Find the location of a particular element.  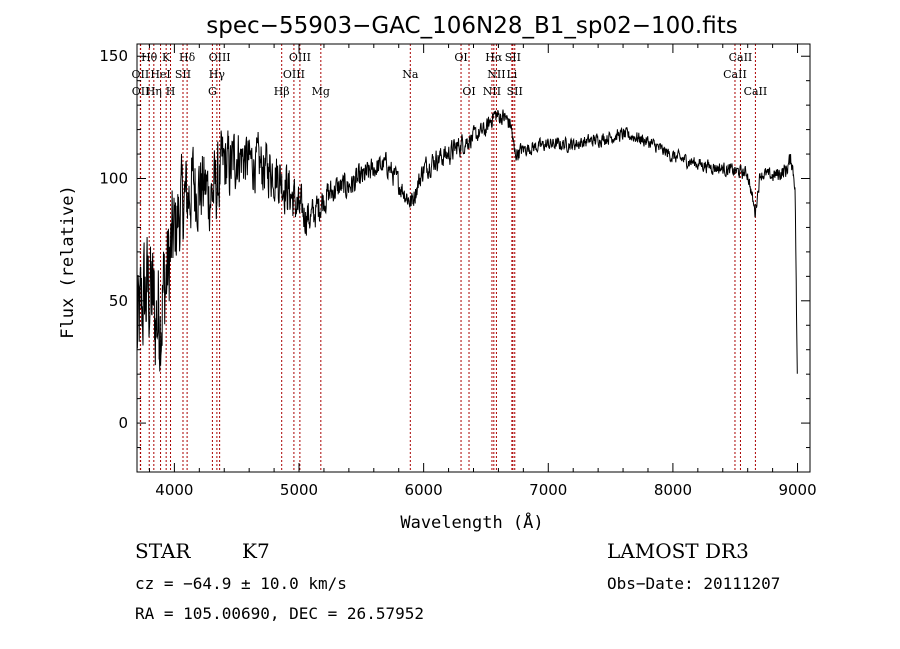

x-axis-label: Wavelength (Å) is located at coordinates (471, 522).